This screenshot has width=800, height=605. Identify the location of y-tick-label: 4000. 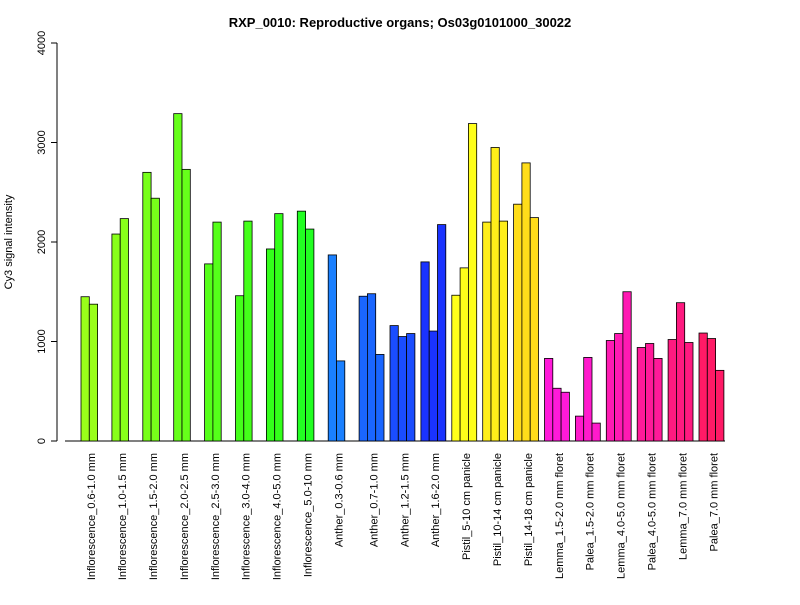
(42, 43).